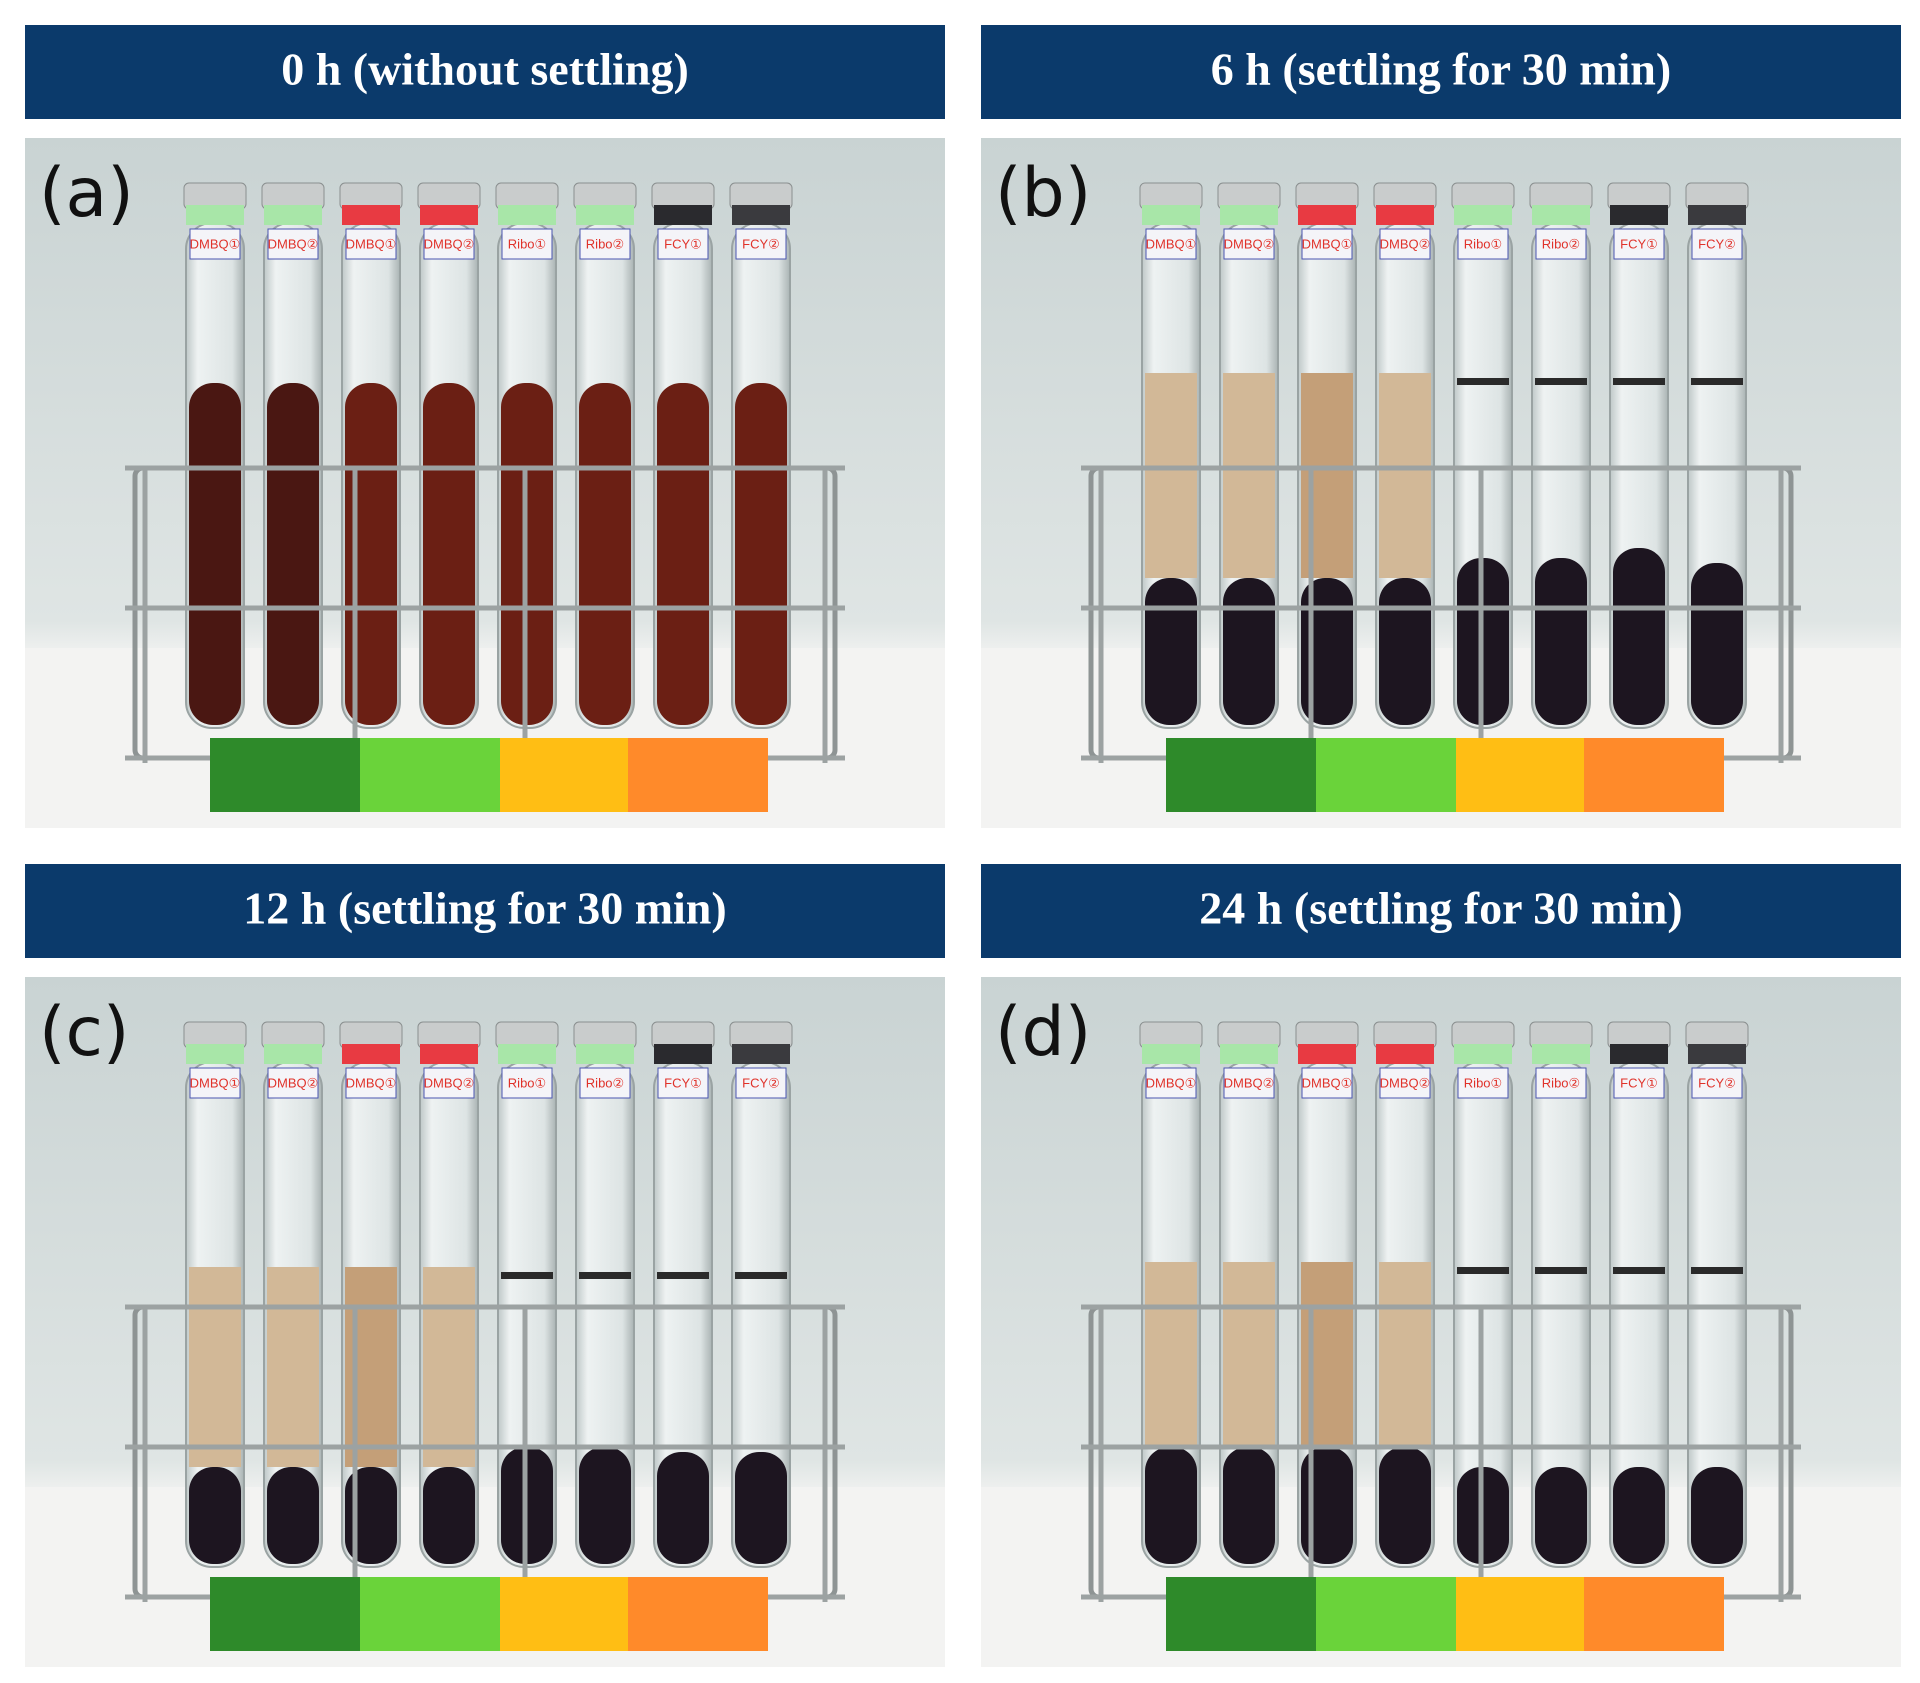 Image resolution: width=1920 pixels, height=1683 pixels. I want to click on panel-title: 0 h (without settling), so click(485, 69).